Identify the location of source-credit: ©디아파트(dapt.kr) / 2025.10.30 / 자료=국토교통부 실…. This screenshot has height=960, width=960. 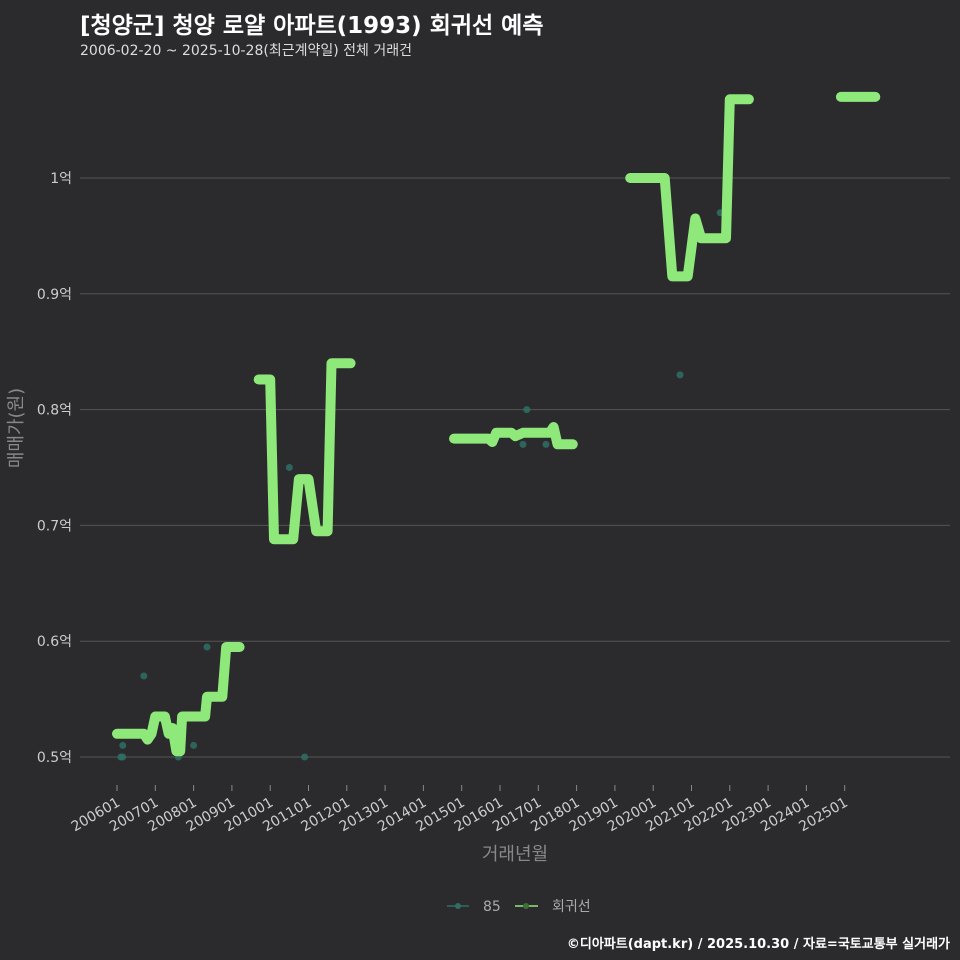
(758, 944).